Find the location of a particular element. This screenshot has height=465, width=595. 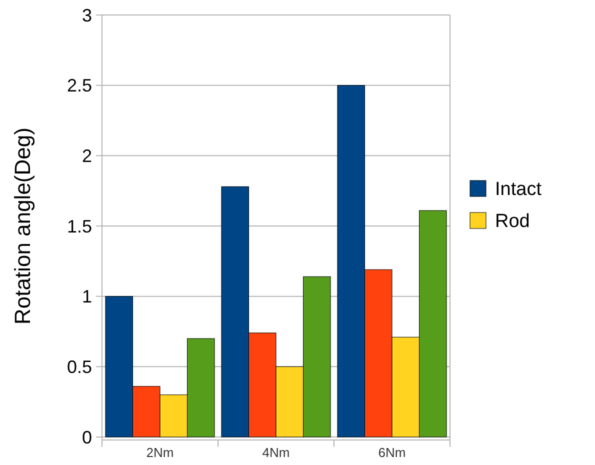

y-tick-label: 2.5 is located at coordinates (79, 86).